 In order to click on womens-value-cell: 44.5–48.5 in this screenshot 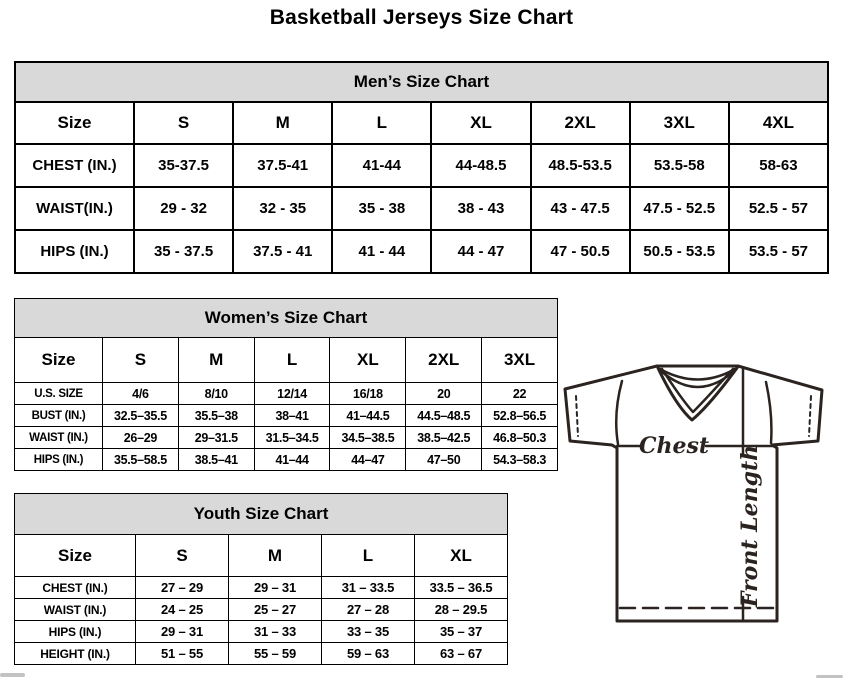, I will do `click(444, 415)`.